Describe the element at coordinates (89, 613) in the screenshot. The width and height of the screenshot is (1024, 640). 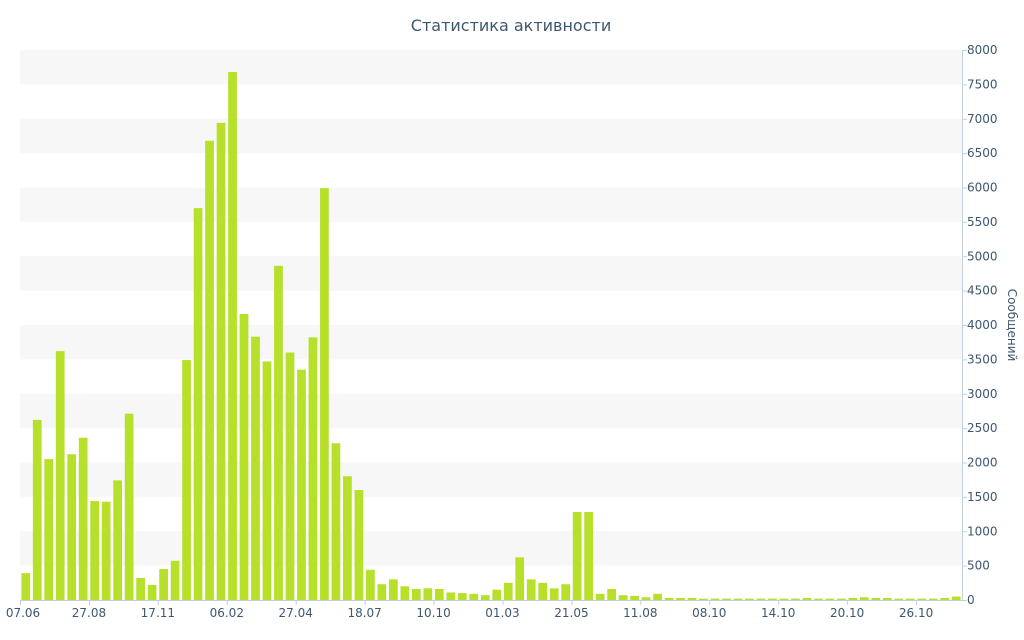
I see `x-tick-label: 27.08` at that location.